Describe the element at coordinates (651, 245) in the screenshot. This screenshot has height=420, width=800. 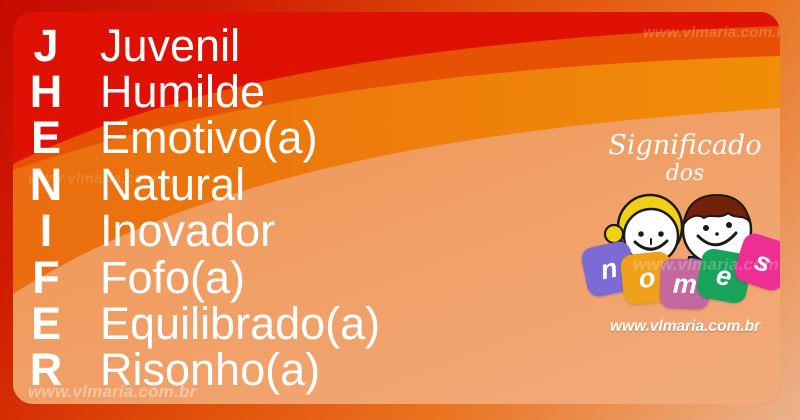
I see `girl-smile` at that location.